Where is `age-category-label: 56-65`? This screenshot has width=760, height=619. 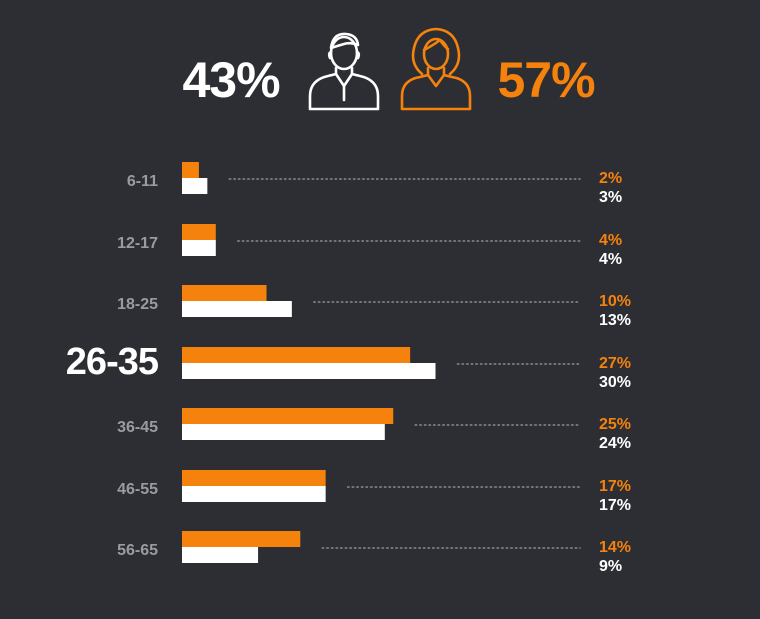 age-category-label: 56-65 is located at coordinates (137, 550).